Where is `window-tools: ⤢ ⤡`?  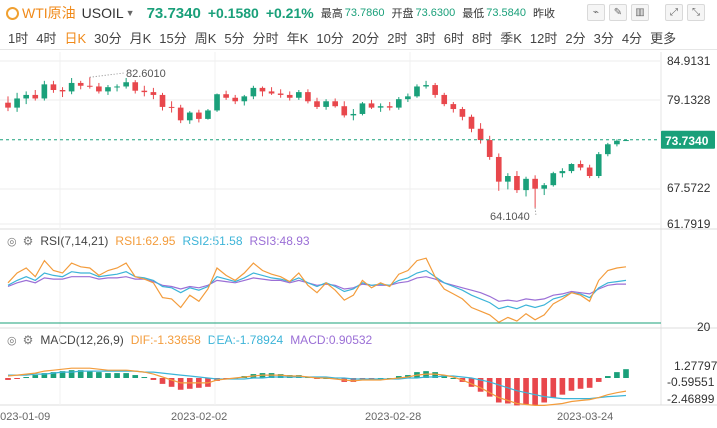
window-tools: ⤢ ⤡ is located at coordinates (683, 12).